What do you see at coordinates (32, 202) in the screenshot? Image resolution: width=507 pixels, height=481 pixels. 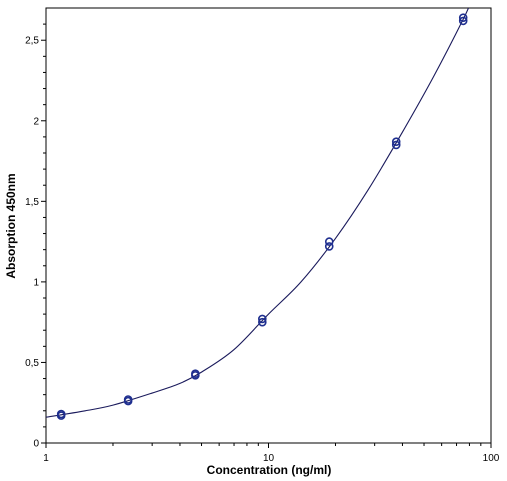 I see `y-tick-label: 1,5` at bounding box center [32, 202].